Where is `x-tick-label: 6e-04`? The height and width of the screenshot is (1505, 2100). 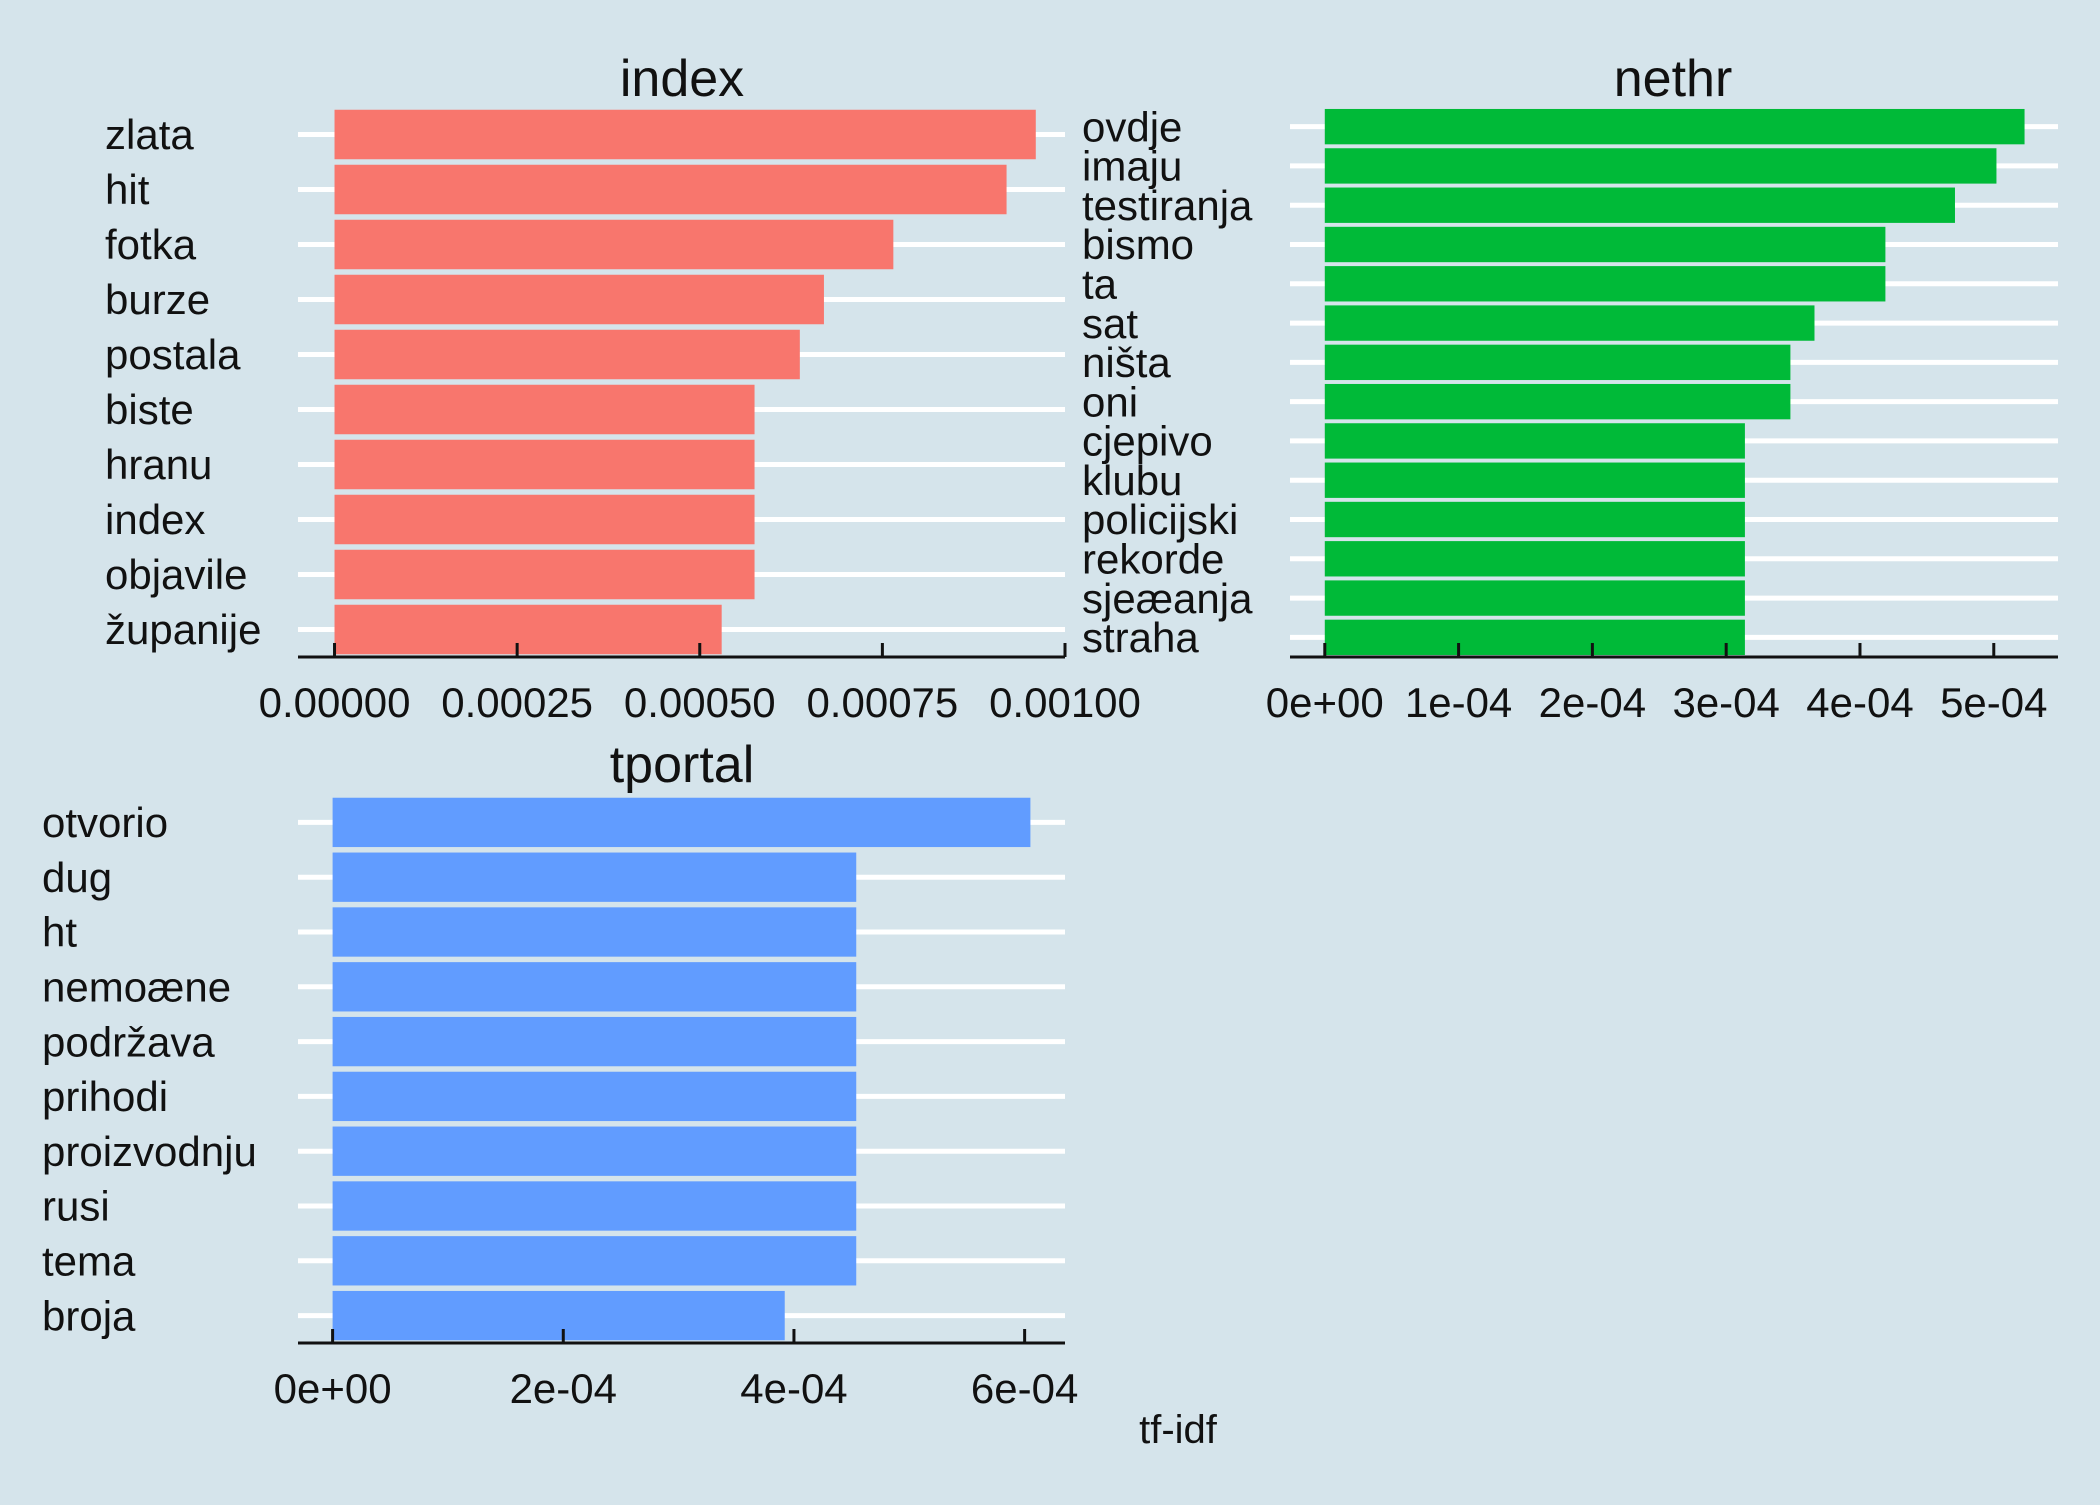
x-tick-label: 6e-04 is located at coordinates (1024, 1388).